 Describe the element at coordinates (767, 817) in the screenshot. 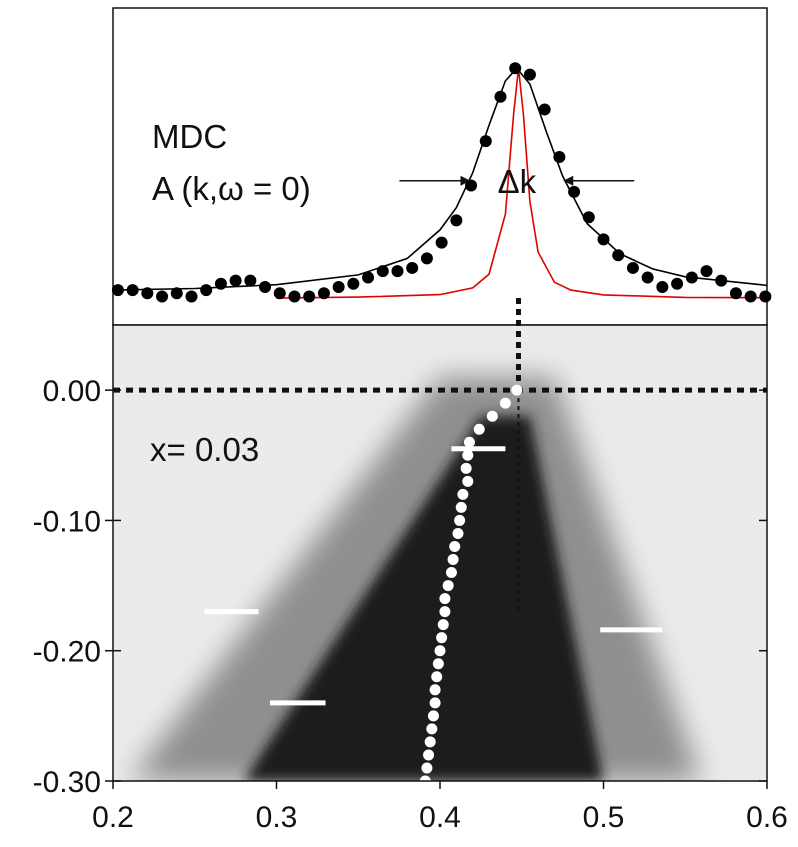

I see `x-tick-label: 0.6` at that location.